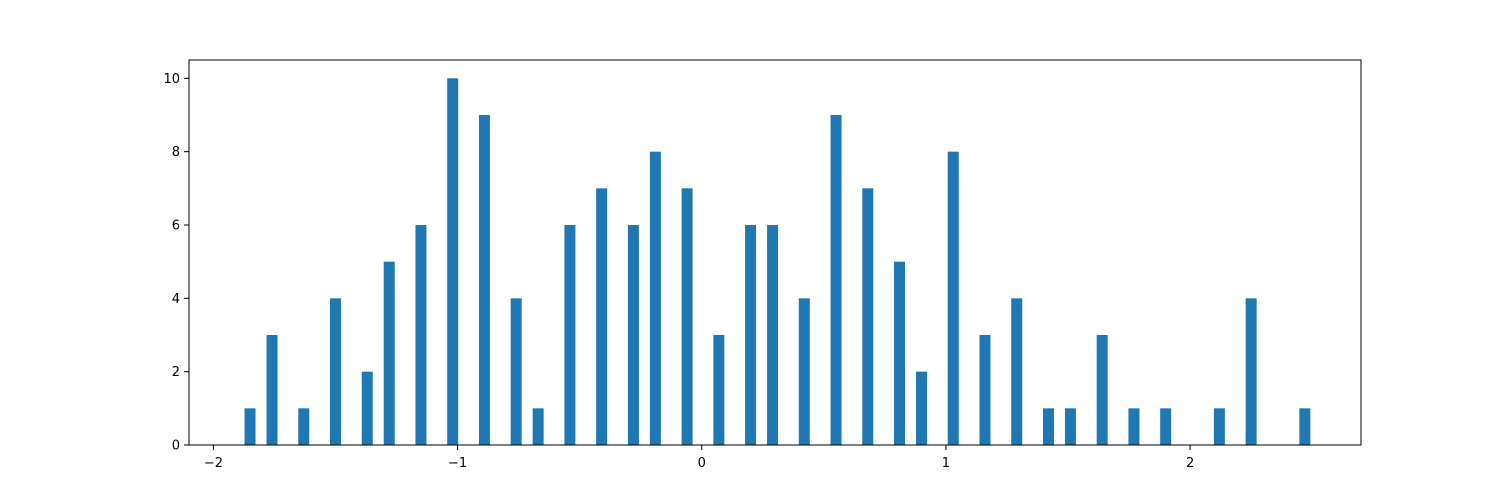 The image size is (1512, 500). What do you see at coordinates (213, 463) in the screenshot?
I see `x-tick-label: −2` at bounding box center [213, 463].